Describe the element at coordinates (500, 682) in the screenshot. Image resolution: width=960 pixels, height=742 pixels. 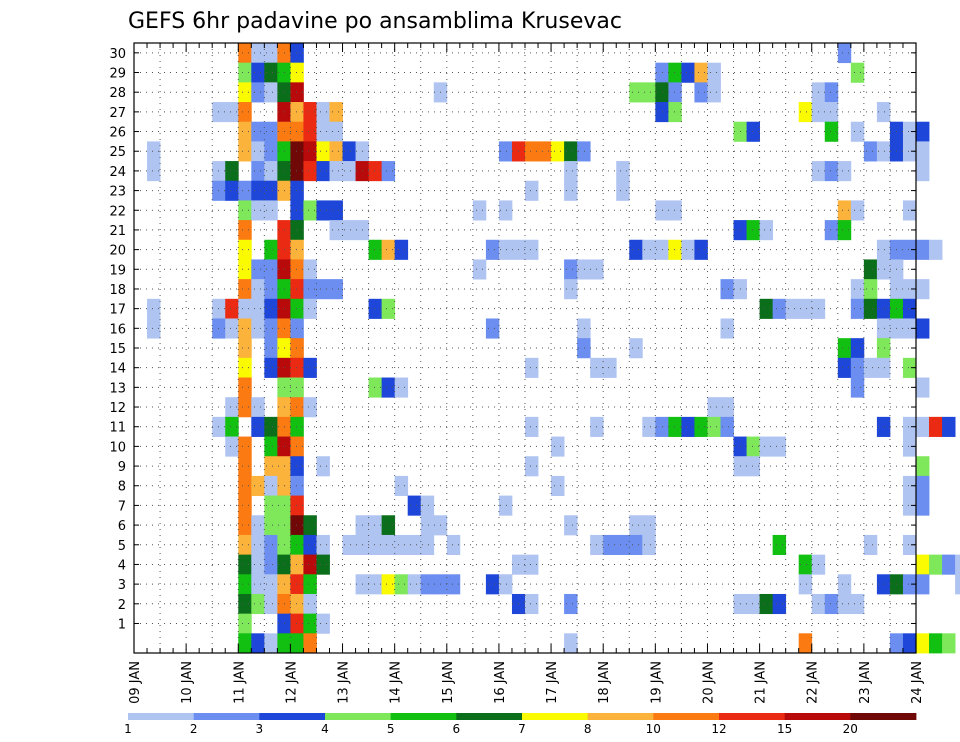
I see `x-tick-label: 16 JAN` at that location.